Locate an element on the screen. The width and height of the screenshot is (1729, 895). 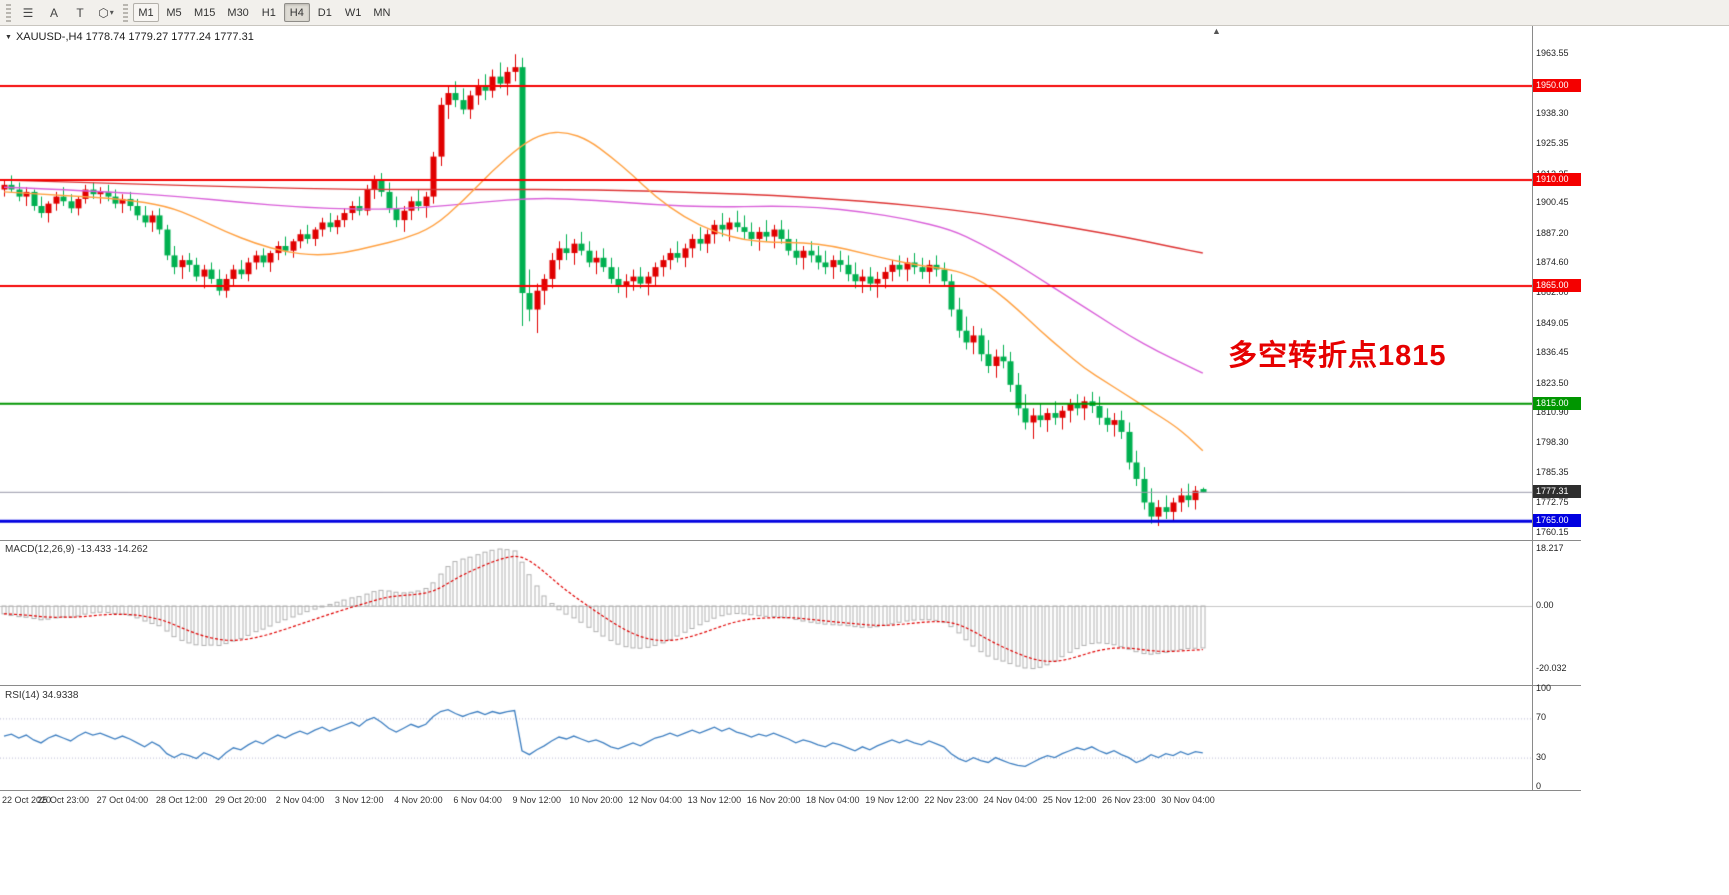
time-scale-label: 26 Nov 23:00 is located at coordinates (1129, 800).